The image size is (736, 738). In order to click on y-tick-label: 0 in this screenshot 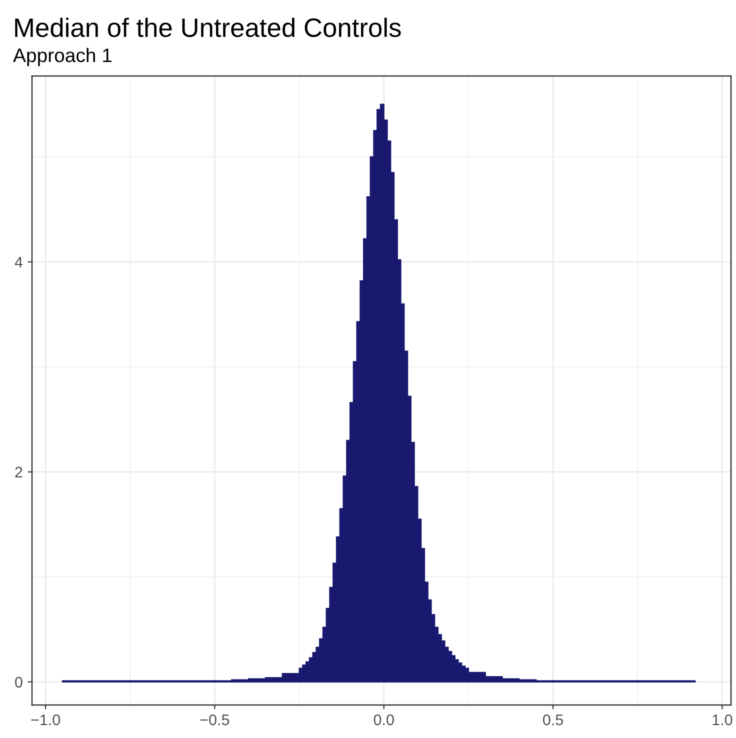, I will do `click(18, 682)`.